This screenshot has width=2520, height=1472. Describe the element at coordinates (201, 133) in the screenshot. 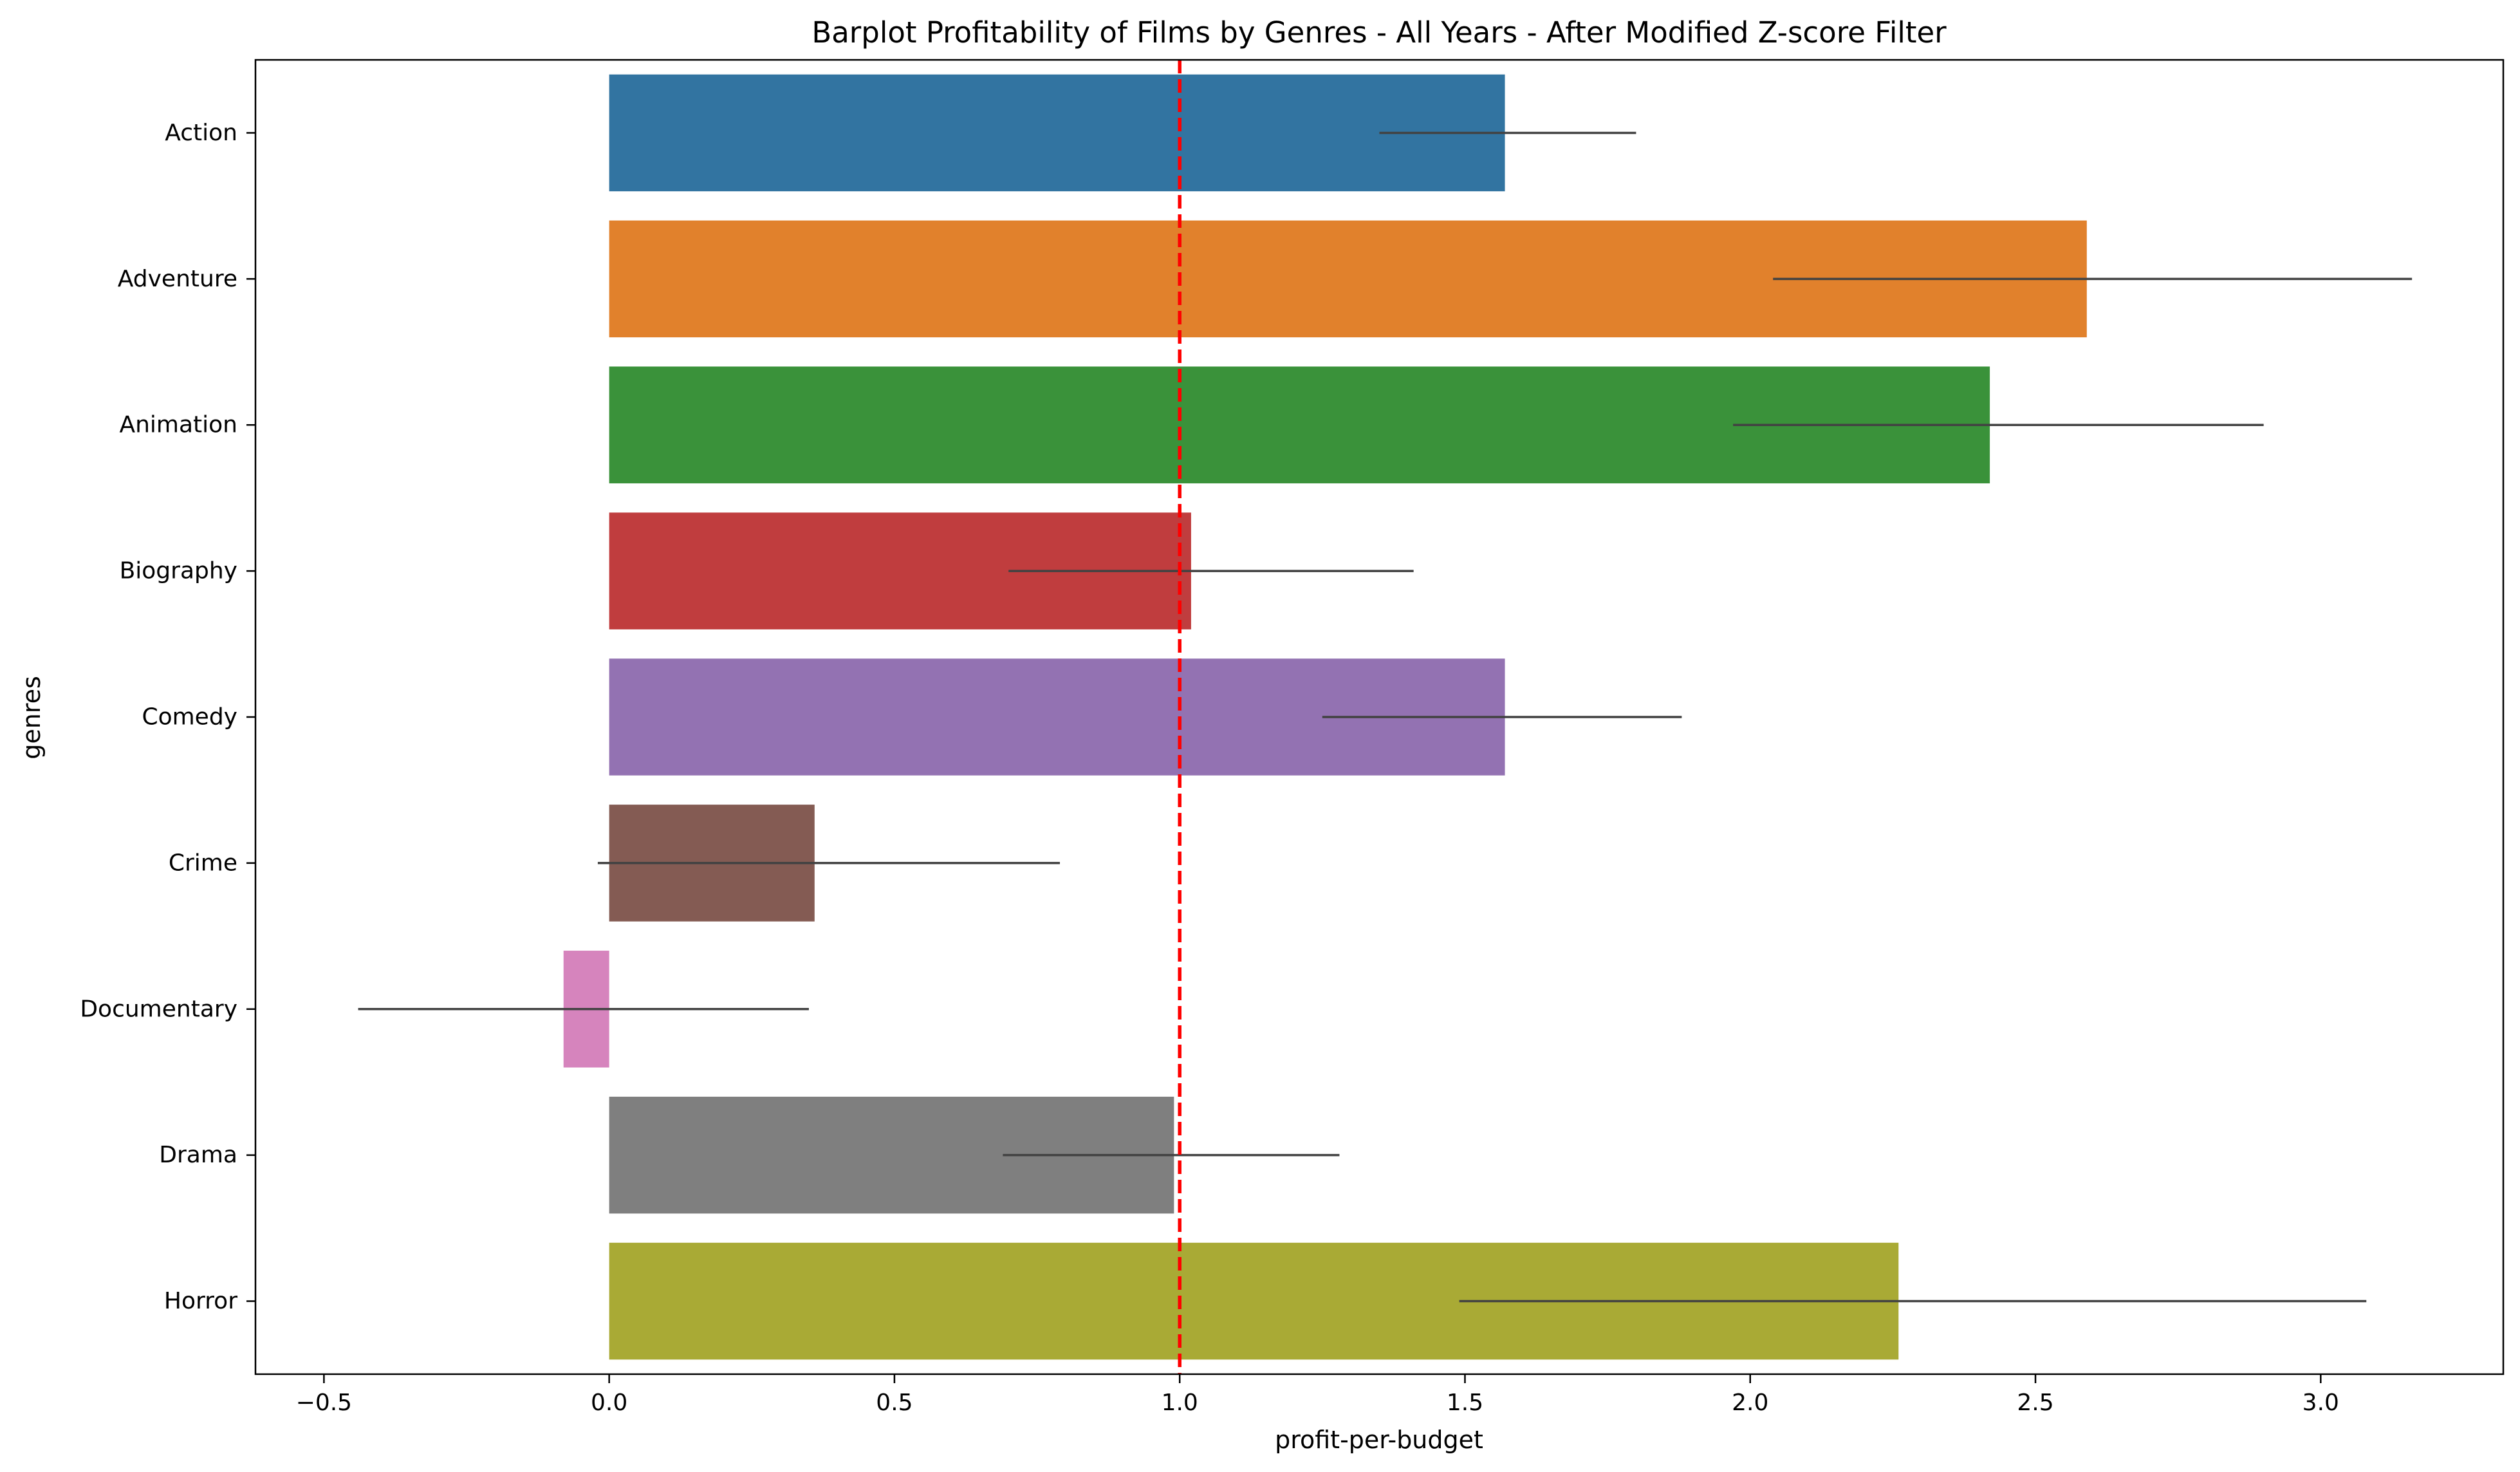

I see `y-tick-label-action: Action` at that location.